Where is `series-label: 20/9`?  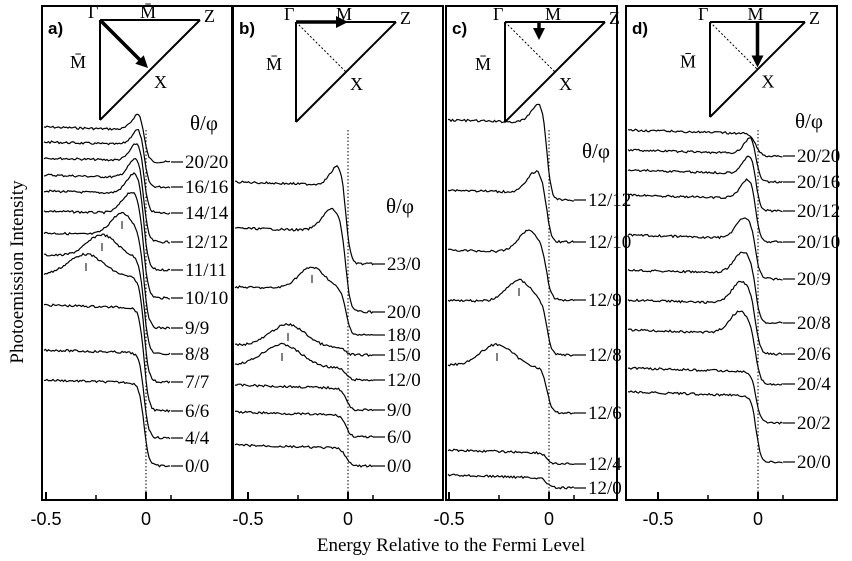 series-label: 20/9 is located at coordinates (814, 279).